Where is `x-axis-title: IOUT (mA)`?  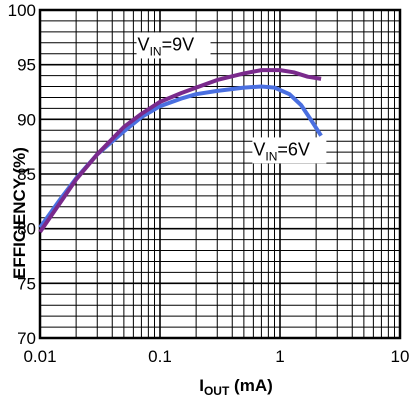 x-axis-title: IOUT (mA) is located at coordinates (236, 387).